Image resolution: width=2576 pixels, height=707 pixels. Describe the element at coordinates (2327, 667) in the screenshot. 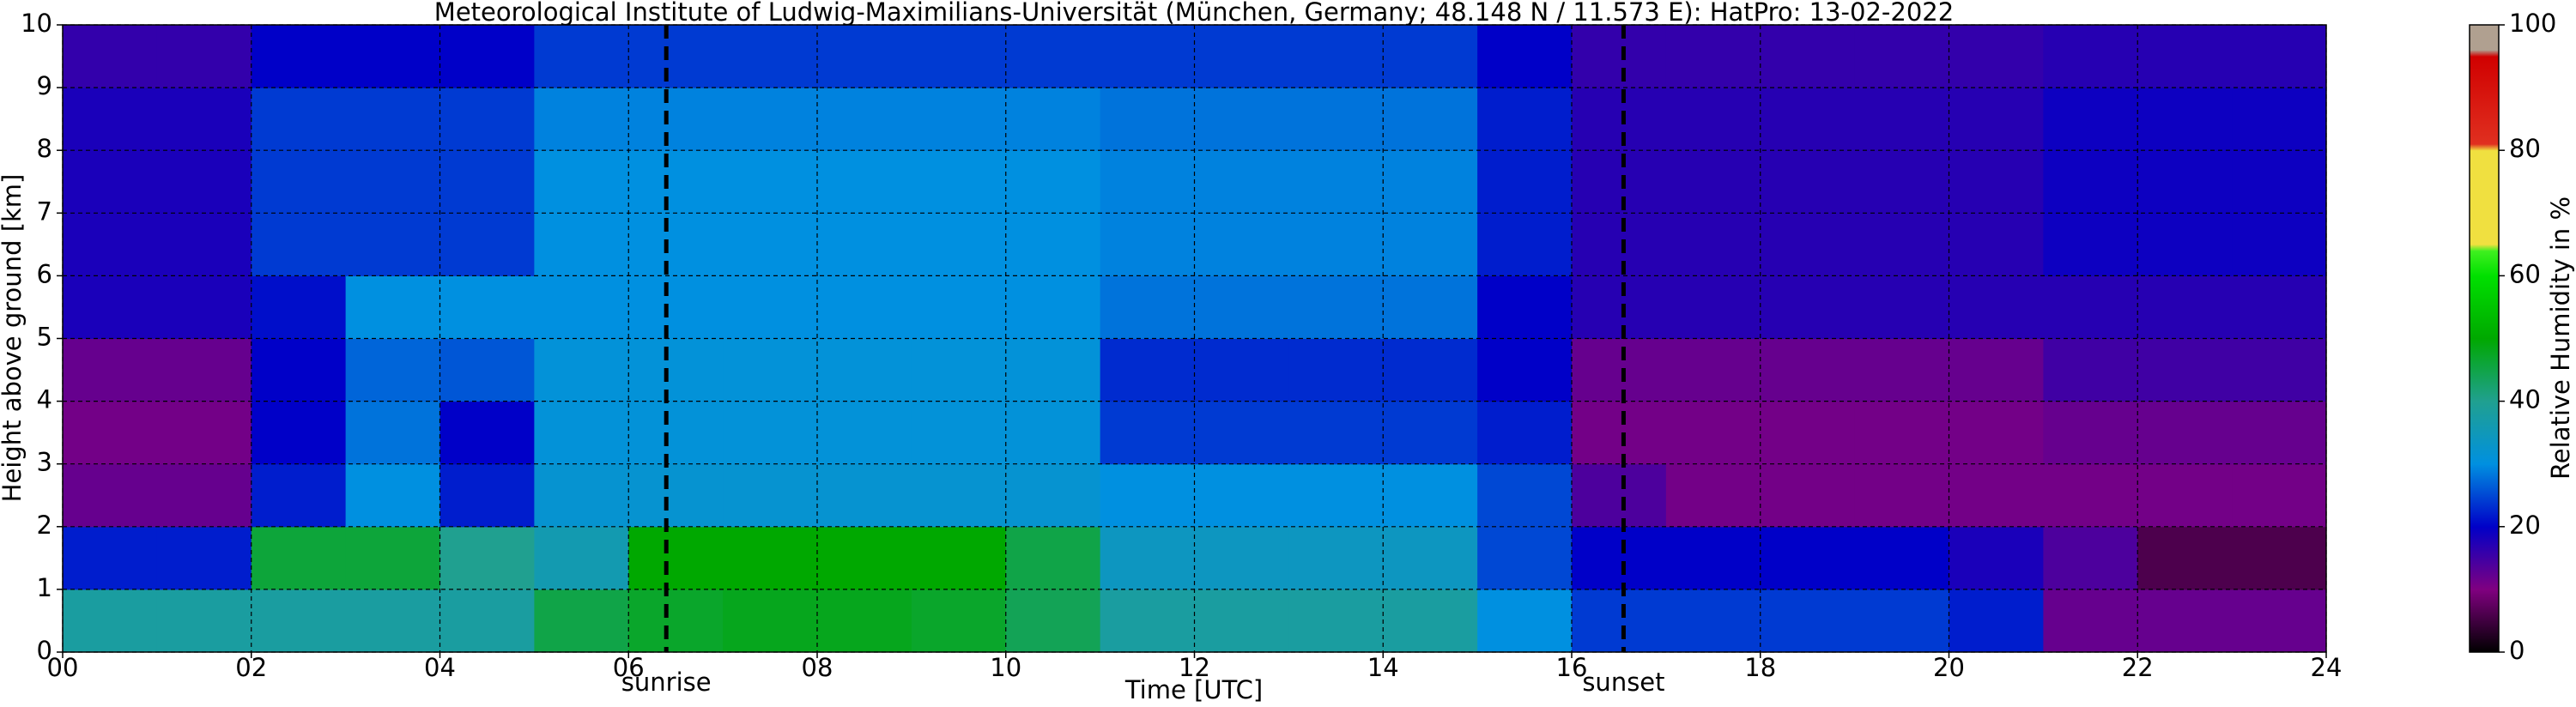

I see `x-tick-label: 24` at that location.